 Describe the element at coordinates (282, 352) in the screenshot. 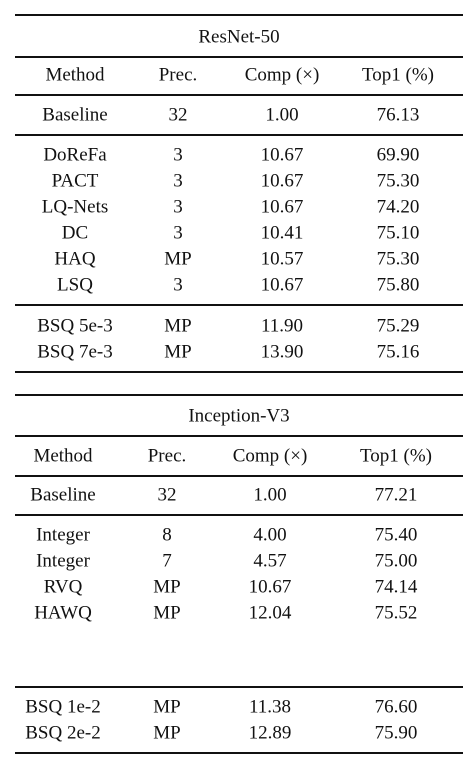

I see `table-cell: 13.90` at that location.